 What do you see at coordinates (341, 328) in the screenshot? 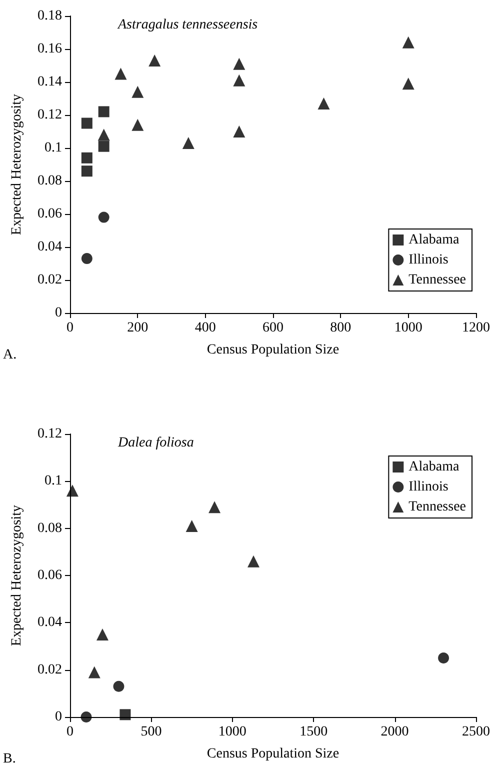
I see `x-tick-label: 800` at bounding box center [341, 328].